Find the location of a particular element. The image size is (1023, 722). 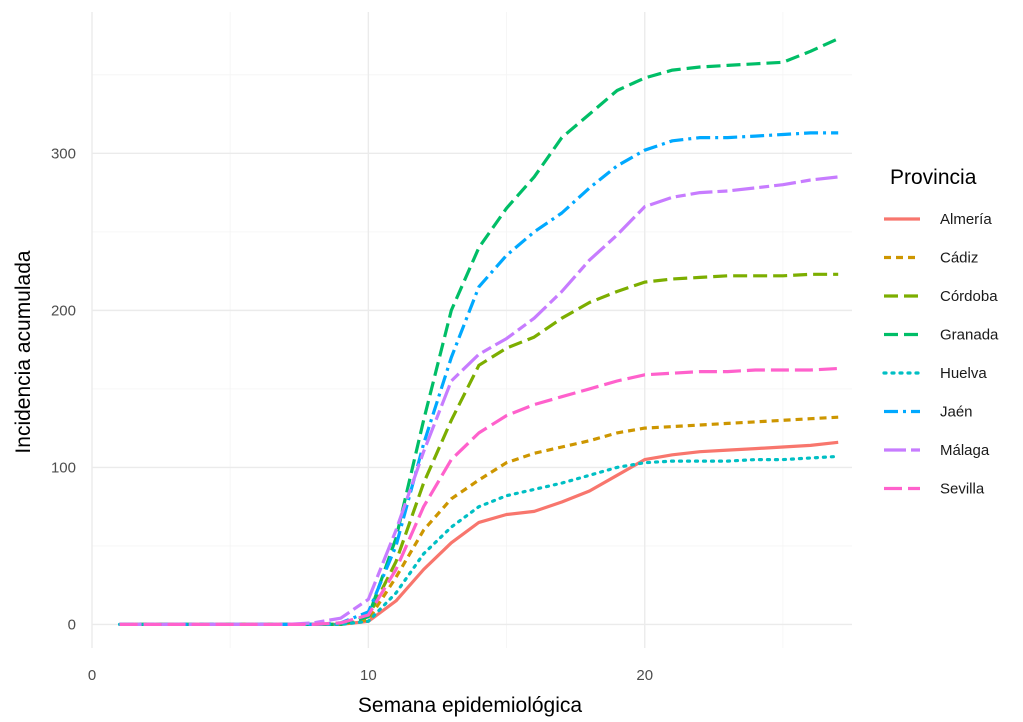

legend-label: Almería is located at coordinates (966, 219).